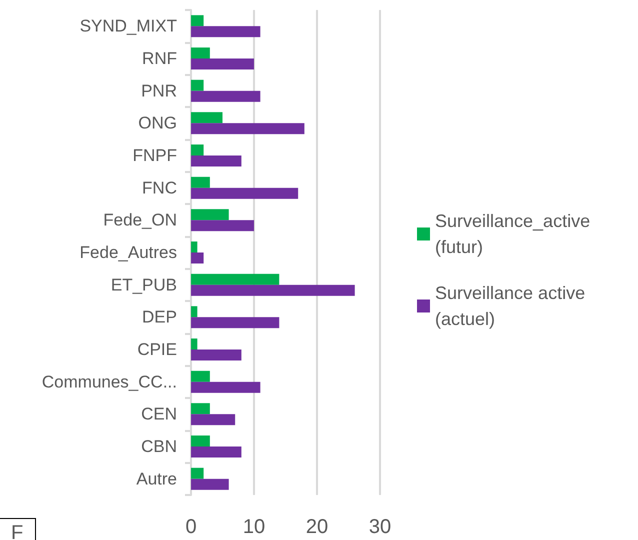  I want to click on x-tick-label: 20, so click(317, 527).